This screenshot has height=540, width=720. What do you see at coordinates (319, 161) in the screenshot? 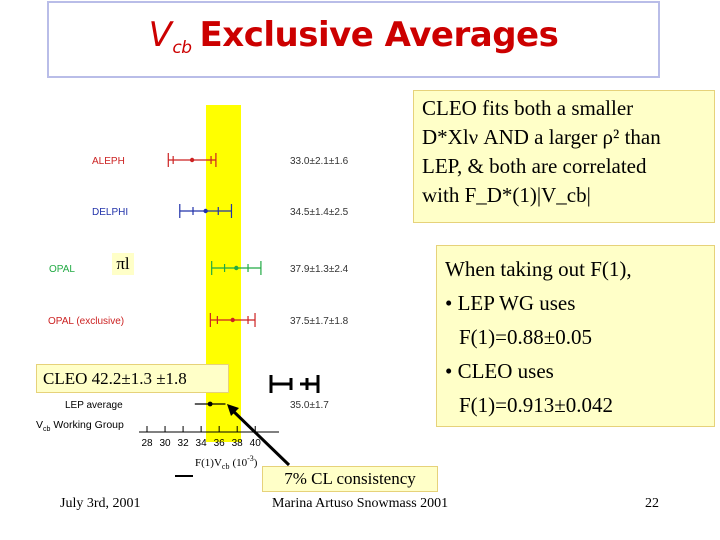
I see `experiment-value: 33.0±2.1±1.6` at bounding box center [319, 161].